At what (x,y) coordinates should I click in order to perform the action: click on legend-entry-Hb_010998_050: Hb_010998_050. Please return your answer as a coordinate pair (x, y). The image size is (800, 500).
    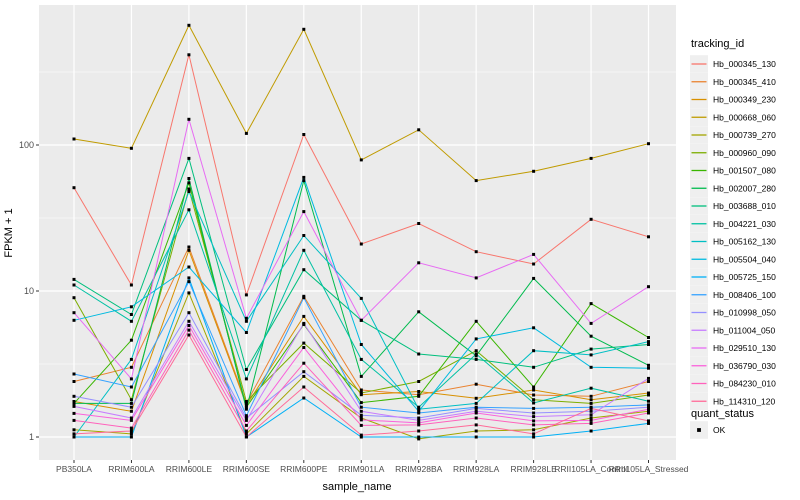
    Looking at the image, I should click on (733, 312).